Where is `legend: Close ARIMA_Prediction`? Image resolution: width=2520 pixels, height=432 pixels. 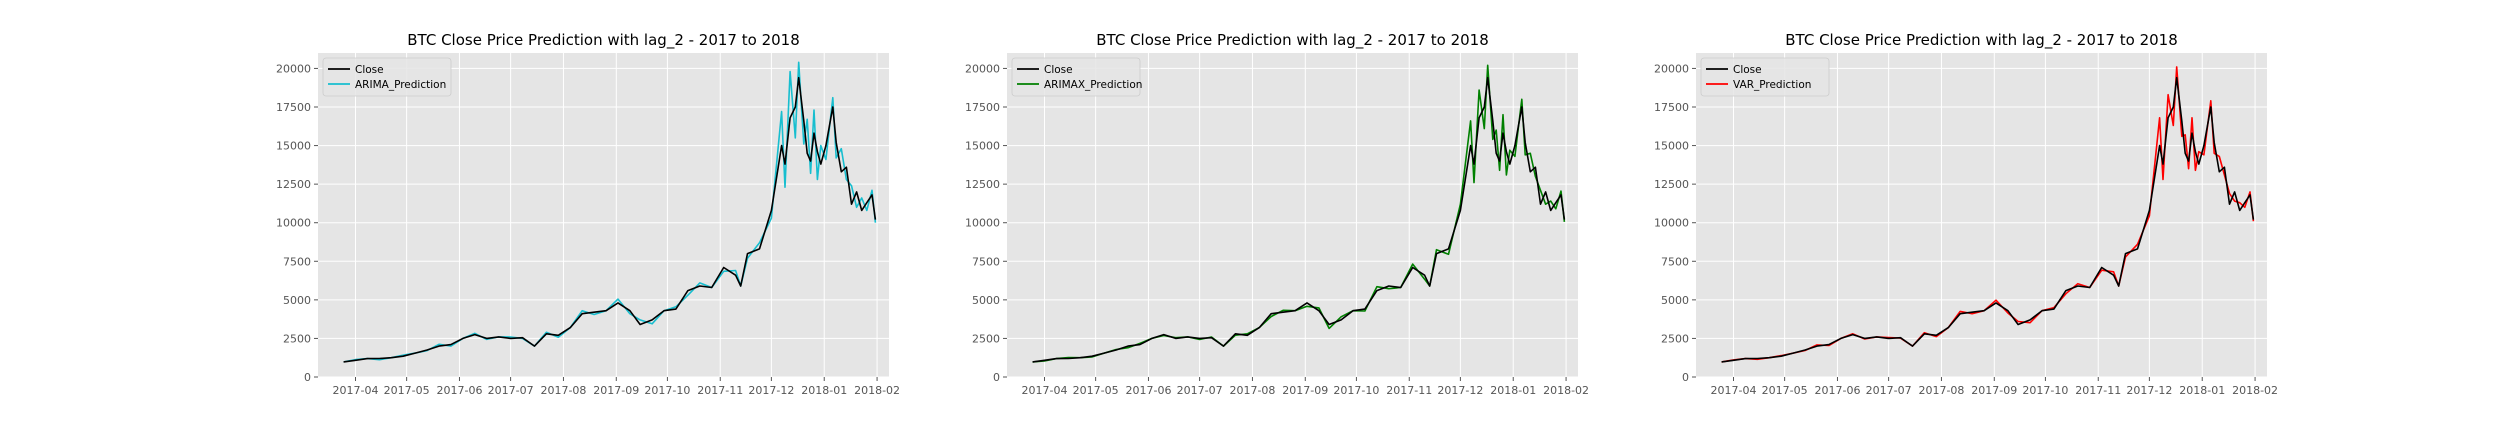 legend: Close ARIMA_Prediction is located at coordinates (387, 77).